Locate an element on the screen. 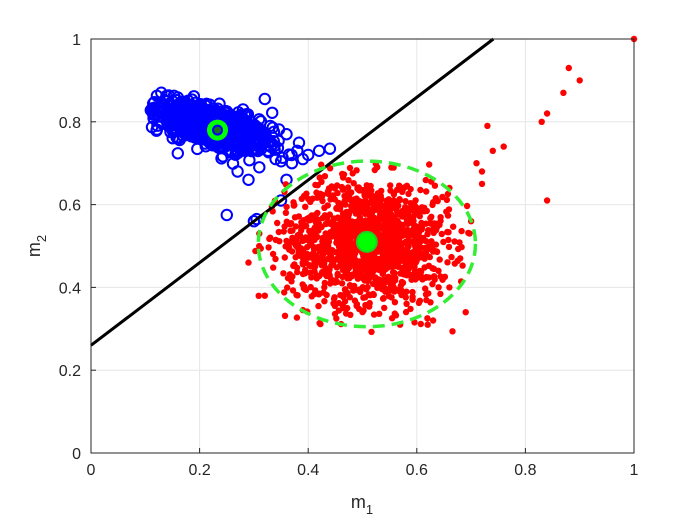 The width and height of the screenshot is (700, 525). x-tick-label: 0.6 is located at coordinates (417, 470).